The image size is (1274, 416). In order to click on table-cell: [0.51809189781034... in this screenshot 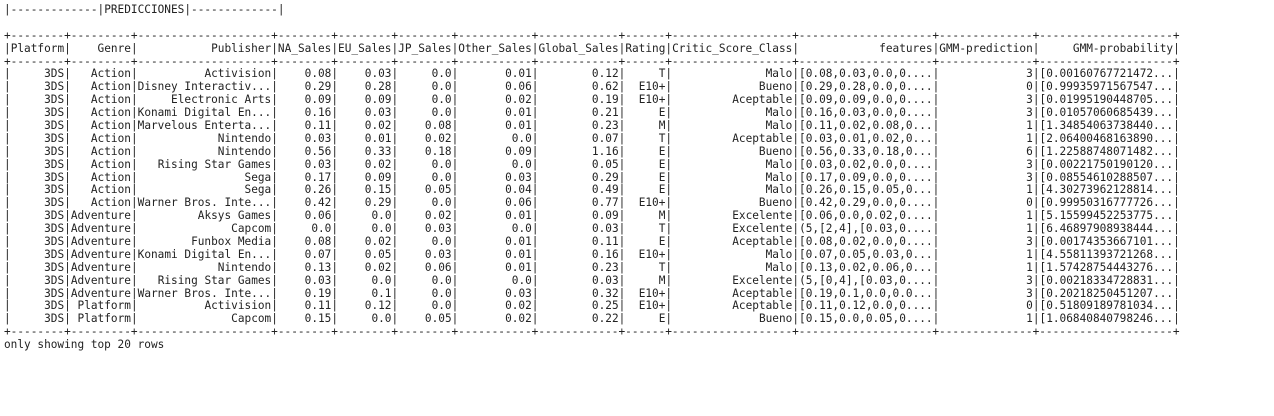, I will do `click(1106, 306)`.